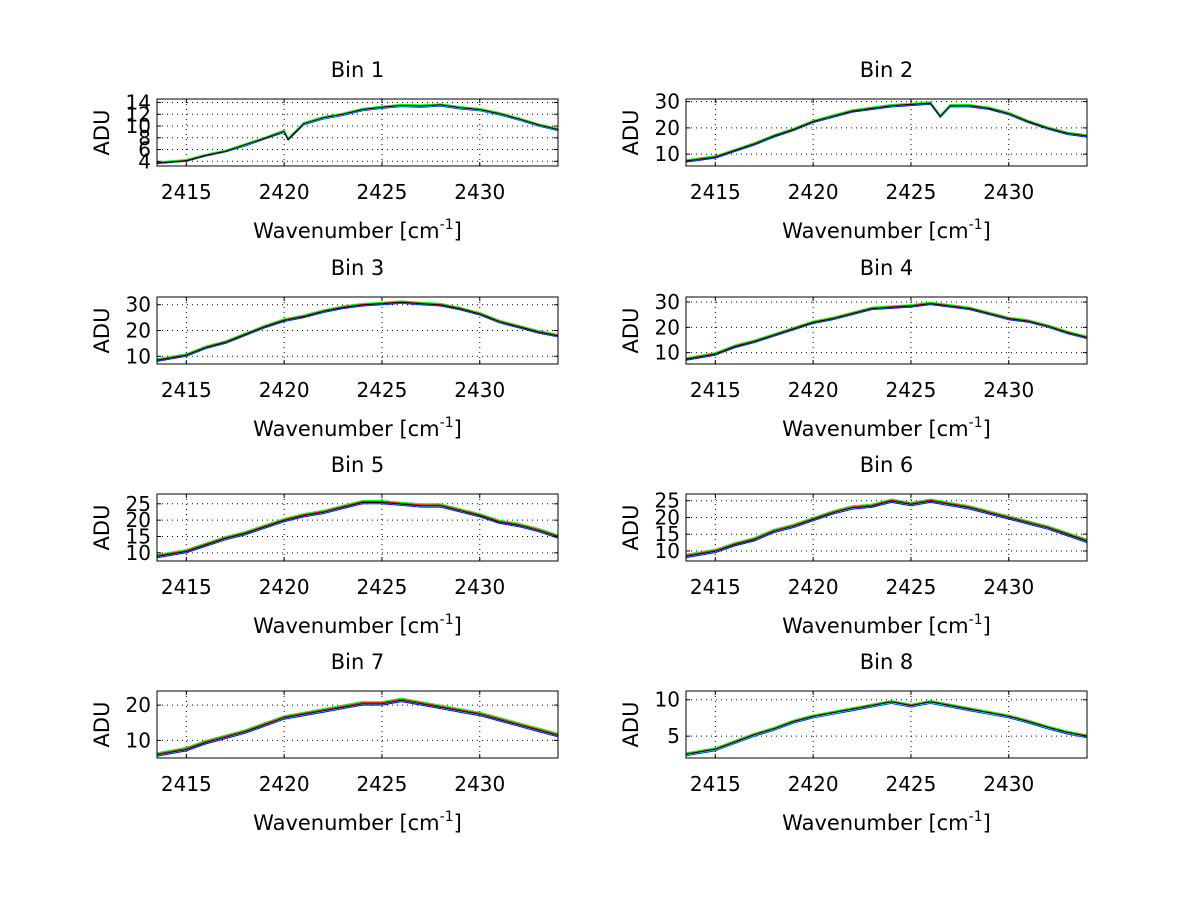 This screenshot has width=1200, height=901. Describe the element at coordinates (144, 161) in the screenshot. I see `y-tick-label: 4` at that location.